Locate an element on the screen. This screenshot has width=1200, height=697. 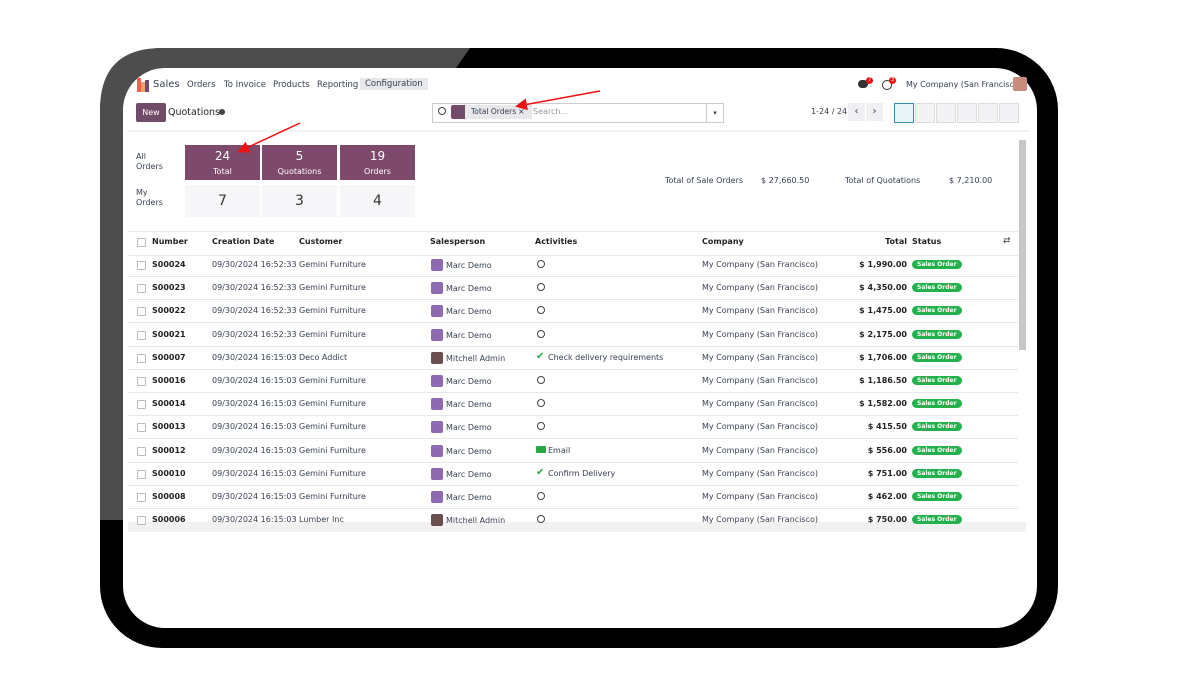
order-number: S00024 is located at coordinates (169, 264).